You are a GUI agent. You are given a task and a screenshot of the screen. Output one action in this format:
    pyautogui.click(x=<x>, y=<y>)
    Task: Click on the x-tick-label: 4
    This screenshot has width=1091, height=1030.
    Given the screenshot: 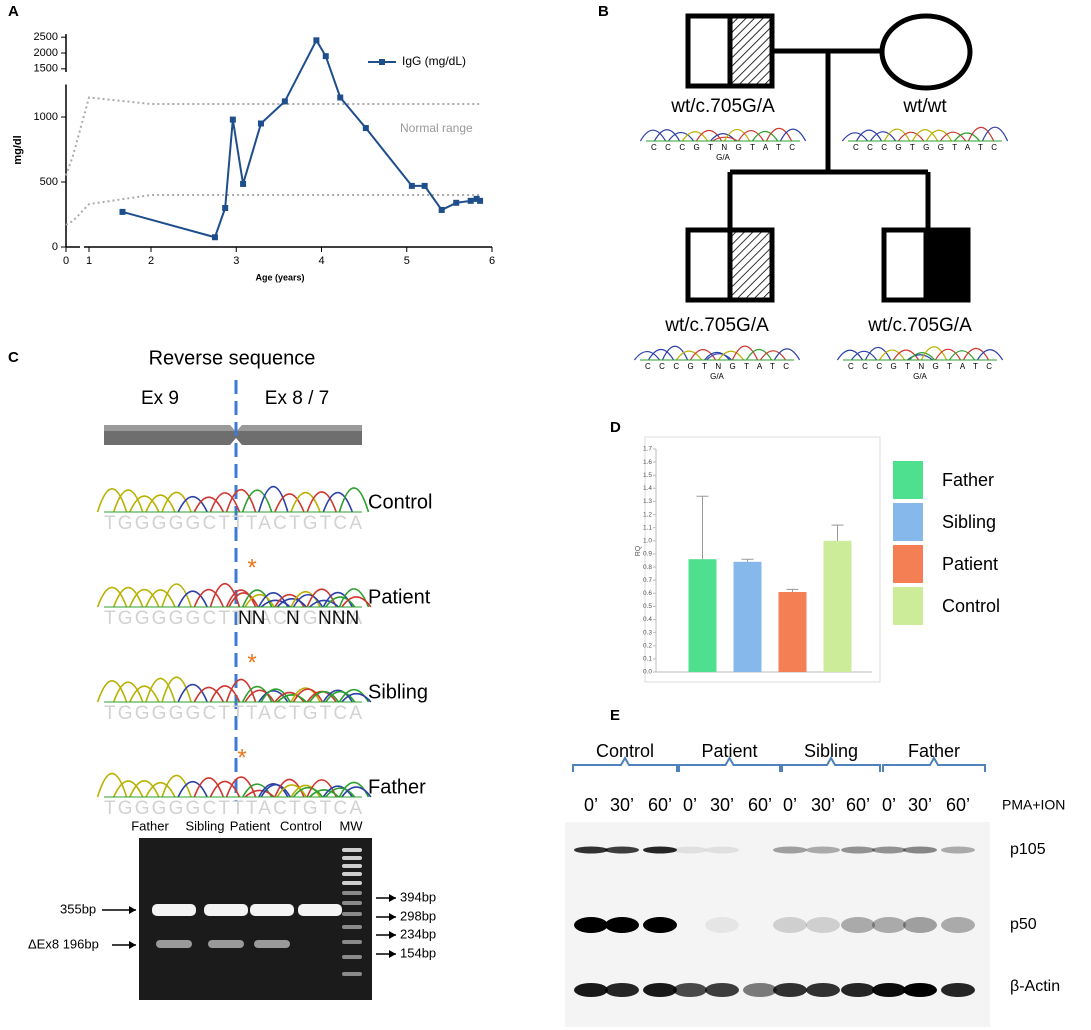 What is the action you would take?
    pyautogui.click(x=321, y=261)
    